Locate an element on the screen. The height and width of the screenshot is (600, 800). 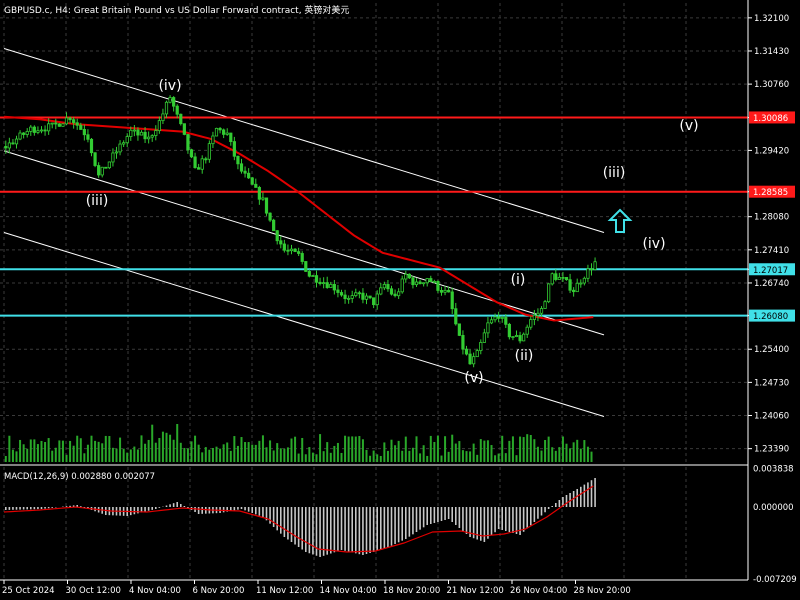
time-tick-label: 4 Nov 04:00 is located at coordinates (155, 591).